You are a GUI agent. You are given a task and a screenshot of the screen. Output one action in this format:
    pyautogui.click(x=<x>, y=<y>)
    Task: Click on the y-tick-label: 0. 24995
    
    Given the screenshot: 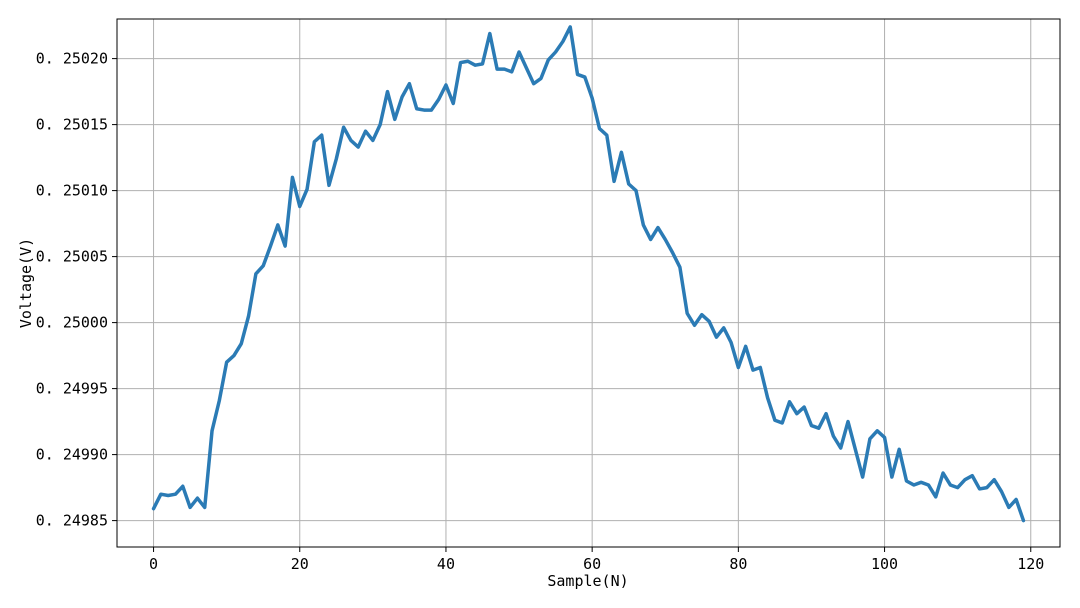 What is the action you would take?
    pyautogui.click(x=72, y=389)
    